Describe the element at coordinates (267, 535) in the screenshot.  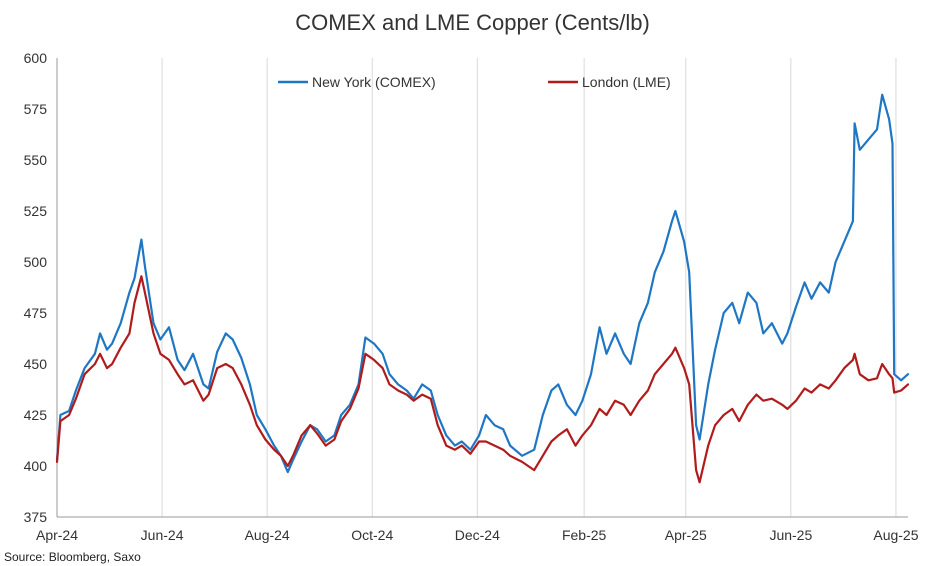
I see `x-tick-label: Aug-24` at that location.